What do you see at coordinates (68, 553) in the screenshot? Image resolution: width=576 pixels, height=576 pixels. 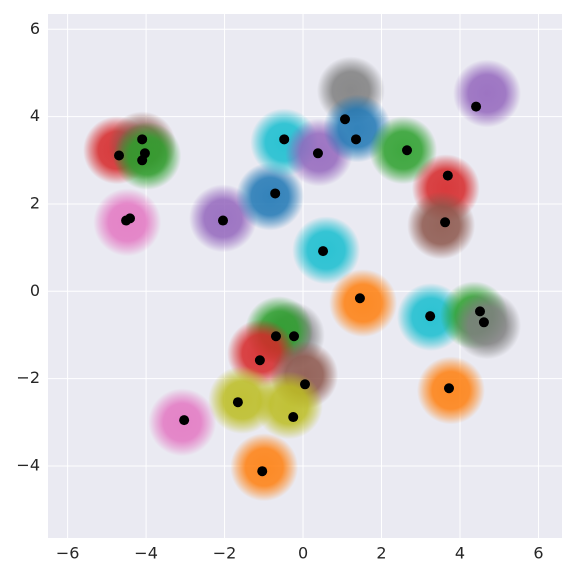 I see `x-tick-label: −6` at bounding box center [68, 553].